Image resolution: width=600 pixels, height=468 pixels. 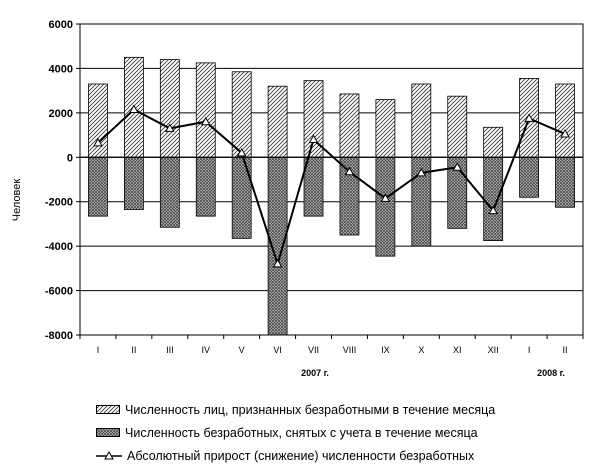 I want to click on y-tick-label: 6000, so click(x=61, y=25).